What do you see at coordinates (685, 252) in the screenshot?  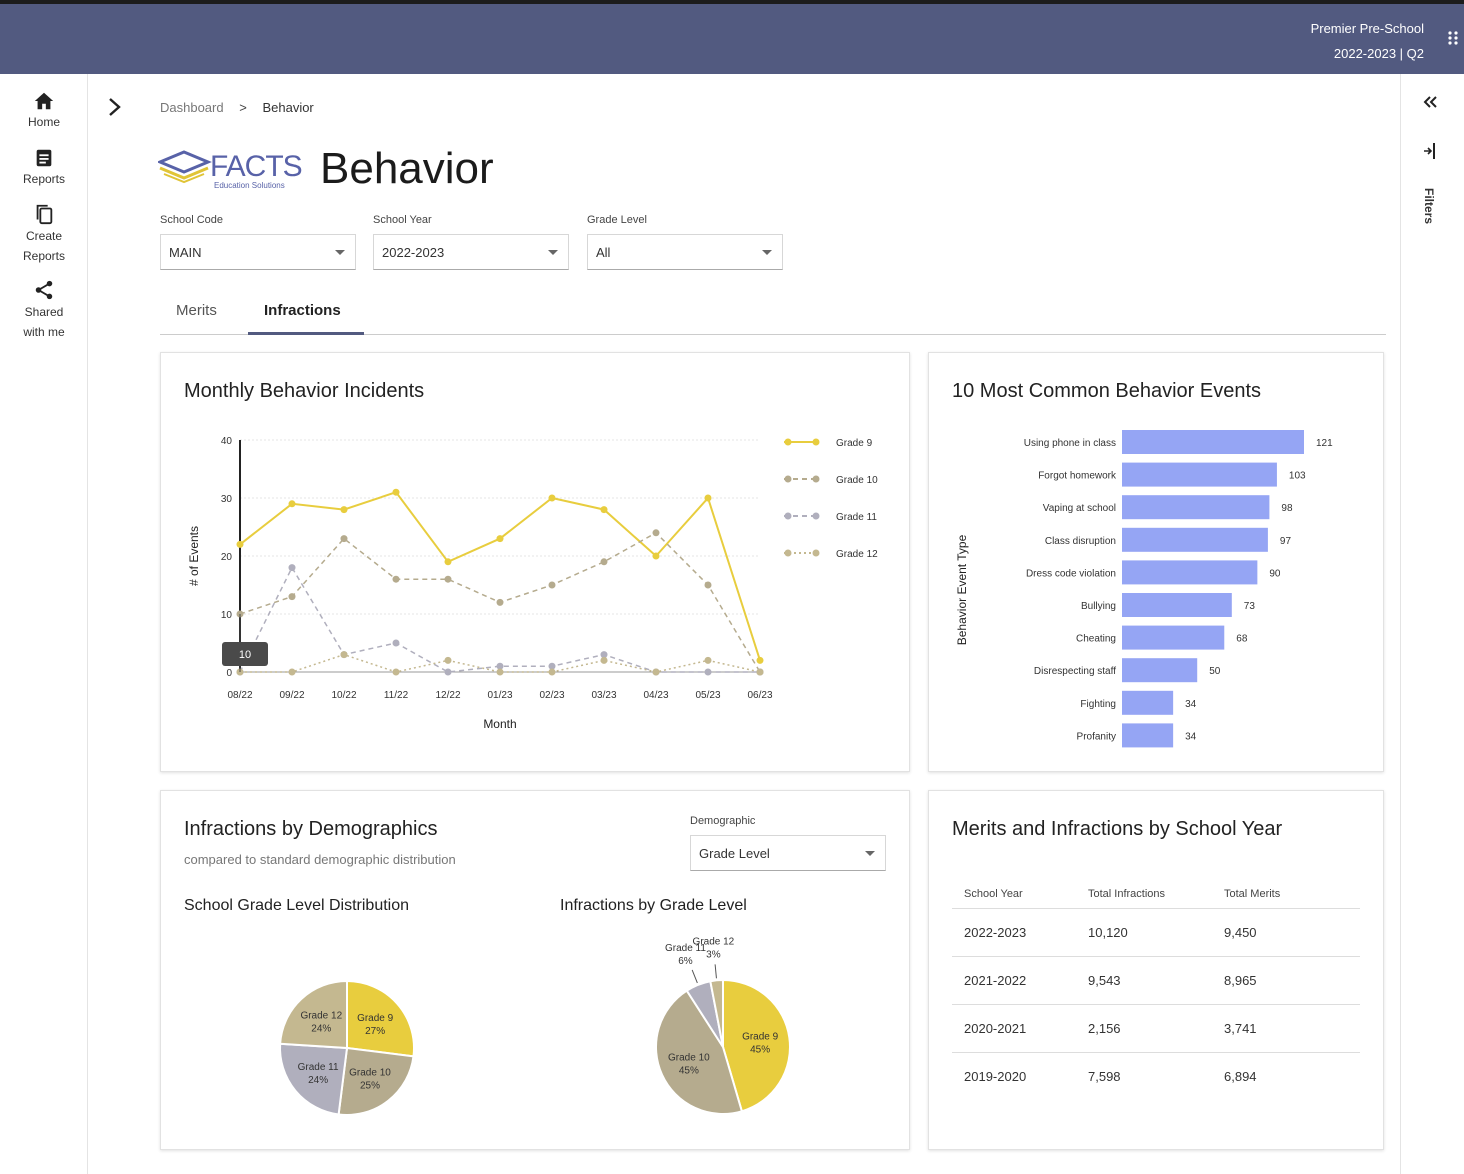 I see `grade-level-select: All` at bounding box center [685, 252].